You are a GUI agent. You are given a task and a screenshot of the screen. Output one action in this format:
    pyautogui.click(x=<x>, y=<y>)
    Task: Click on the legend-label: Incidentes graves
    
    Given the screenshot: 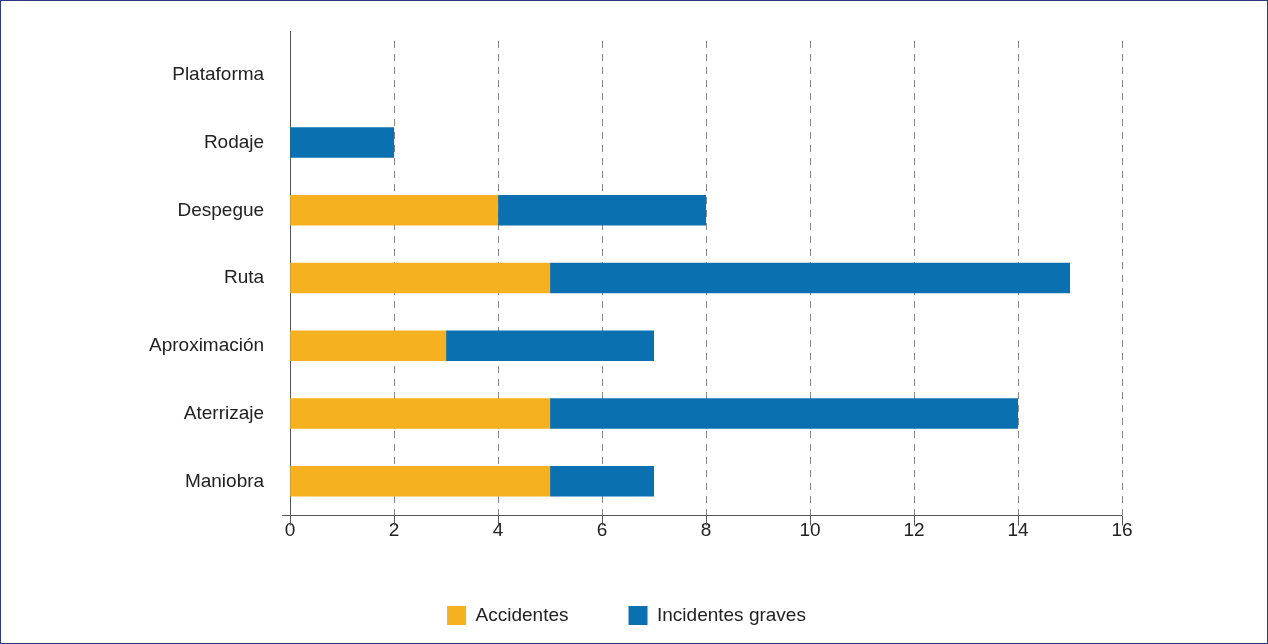 What is the action you would take?
    pyautogui.click(x=731, y=614)
    